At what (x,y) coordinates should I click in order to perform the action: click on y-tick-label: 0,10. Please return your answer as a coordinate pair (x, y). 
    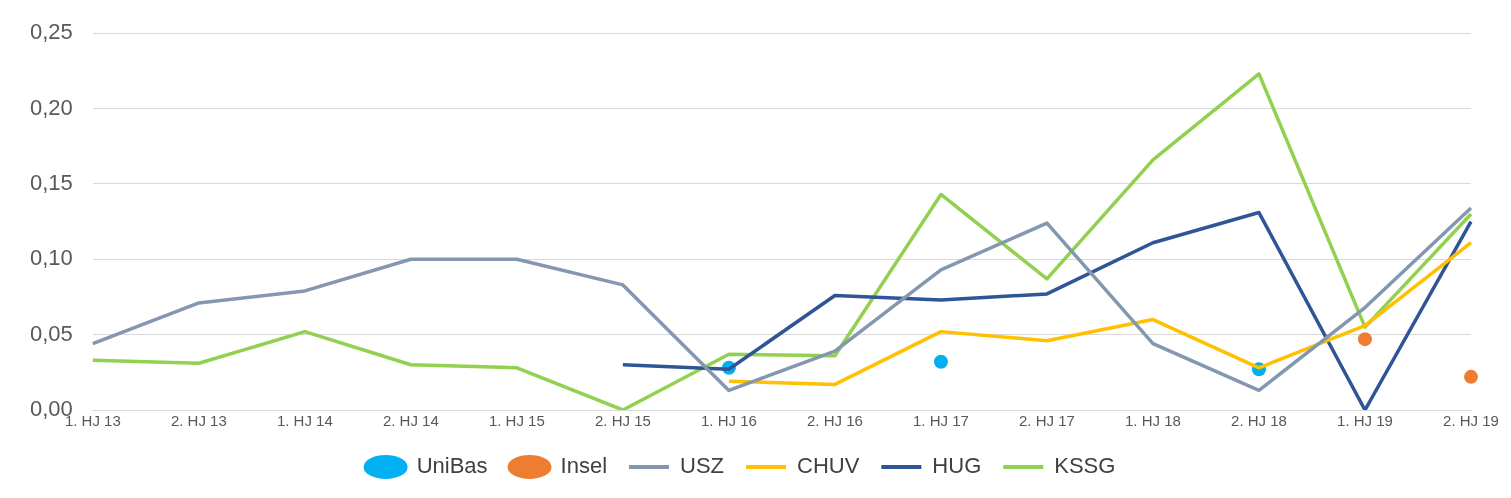
    Looking at the image, I should click on (51, 258).